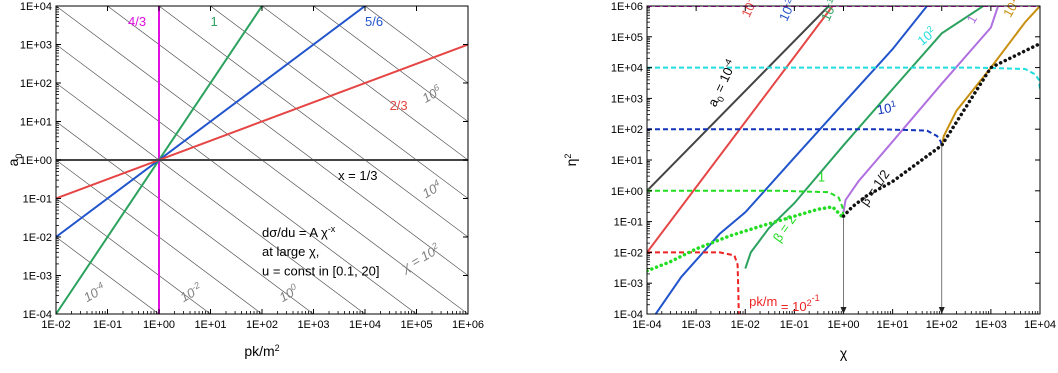 The width and height of the screenshot is (1058, 373). Describe the element at coordinates (468, 325) in the screenshot. I see `x-tick-label: 1E+06` at that location.